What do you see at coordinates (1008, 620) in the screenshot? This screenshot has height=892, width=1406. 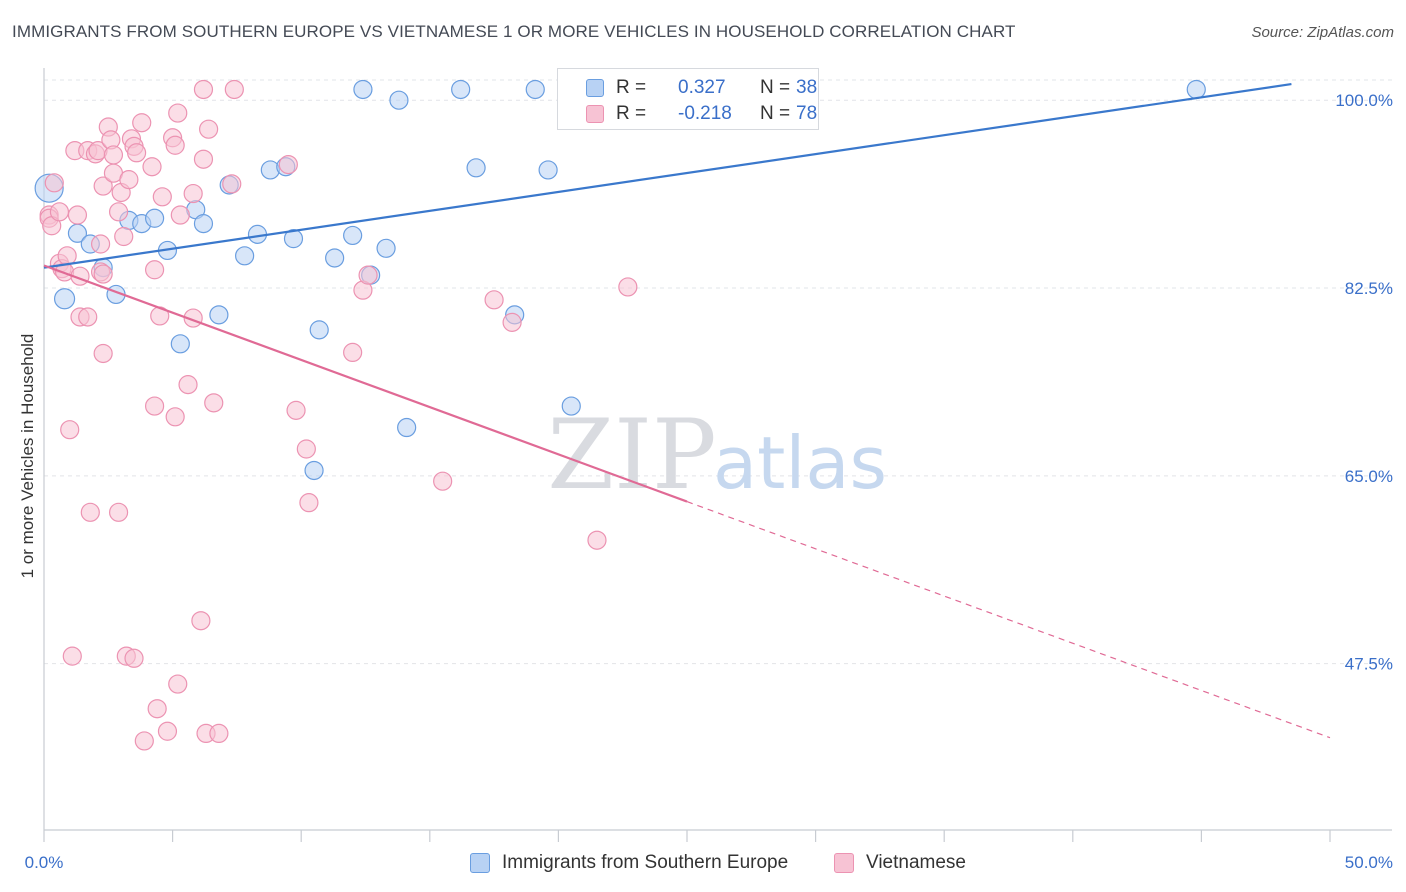 I see `trend-line-vietnamese-extension` at bounding box center [1008, 620].